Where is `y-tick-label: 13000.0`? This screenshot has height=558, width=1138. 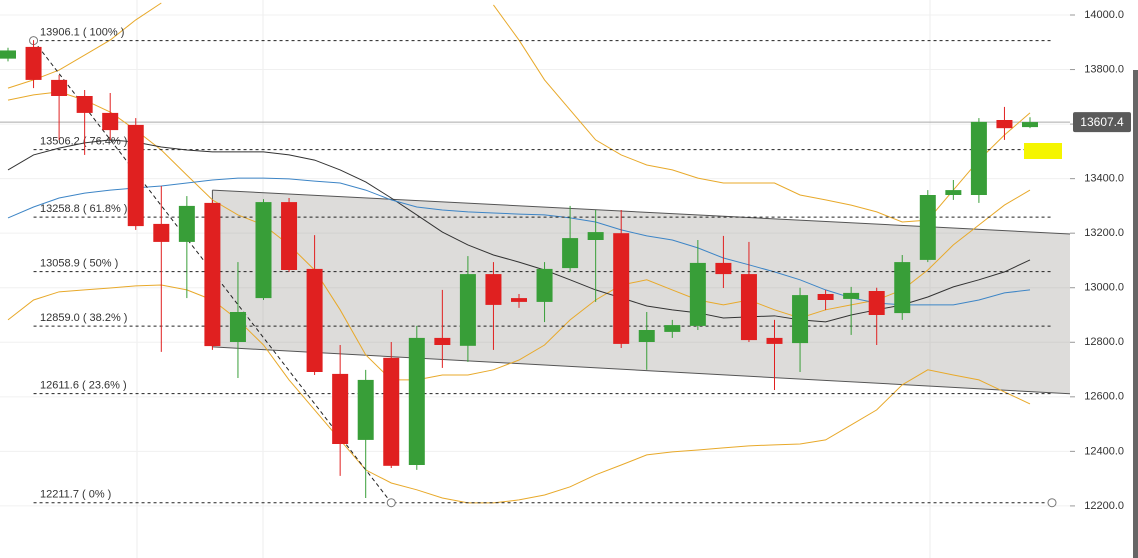
y-tick-label: 13000.0 is located at coordinates (1104, 288).